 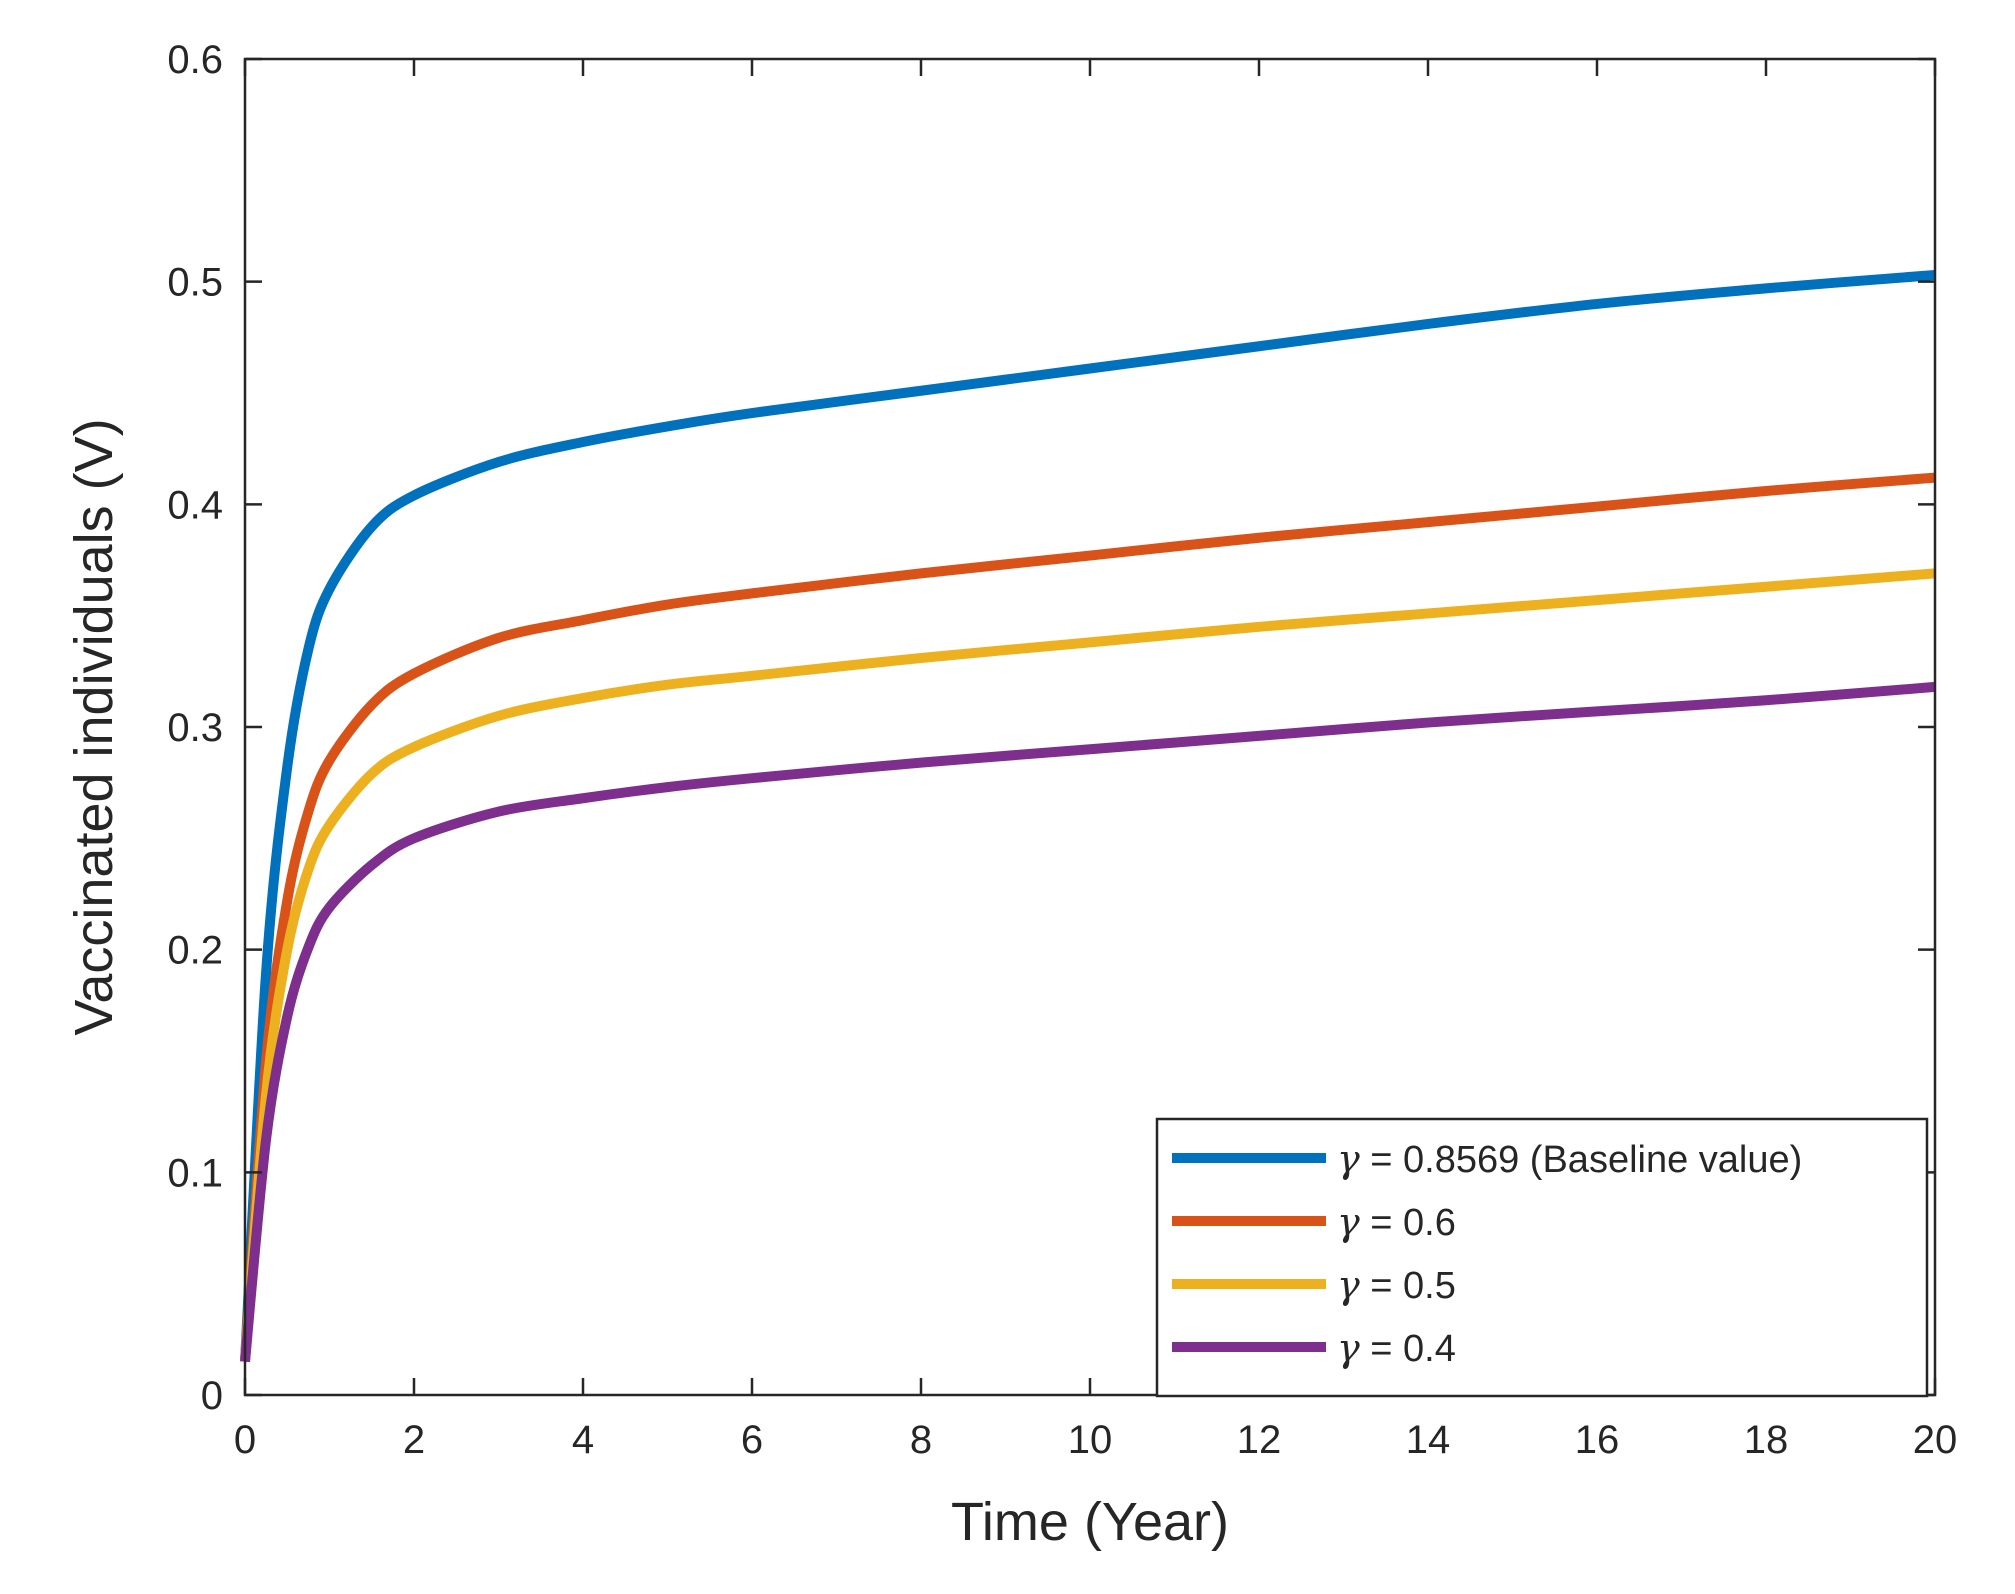 I want to click on legend-label-text: = 0.6, so click(x=1408, y=1223).